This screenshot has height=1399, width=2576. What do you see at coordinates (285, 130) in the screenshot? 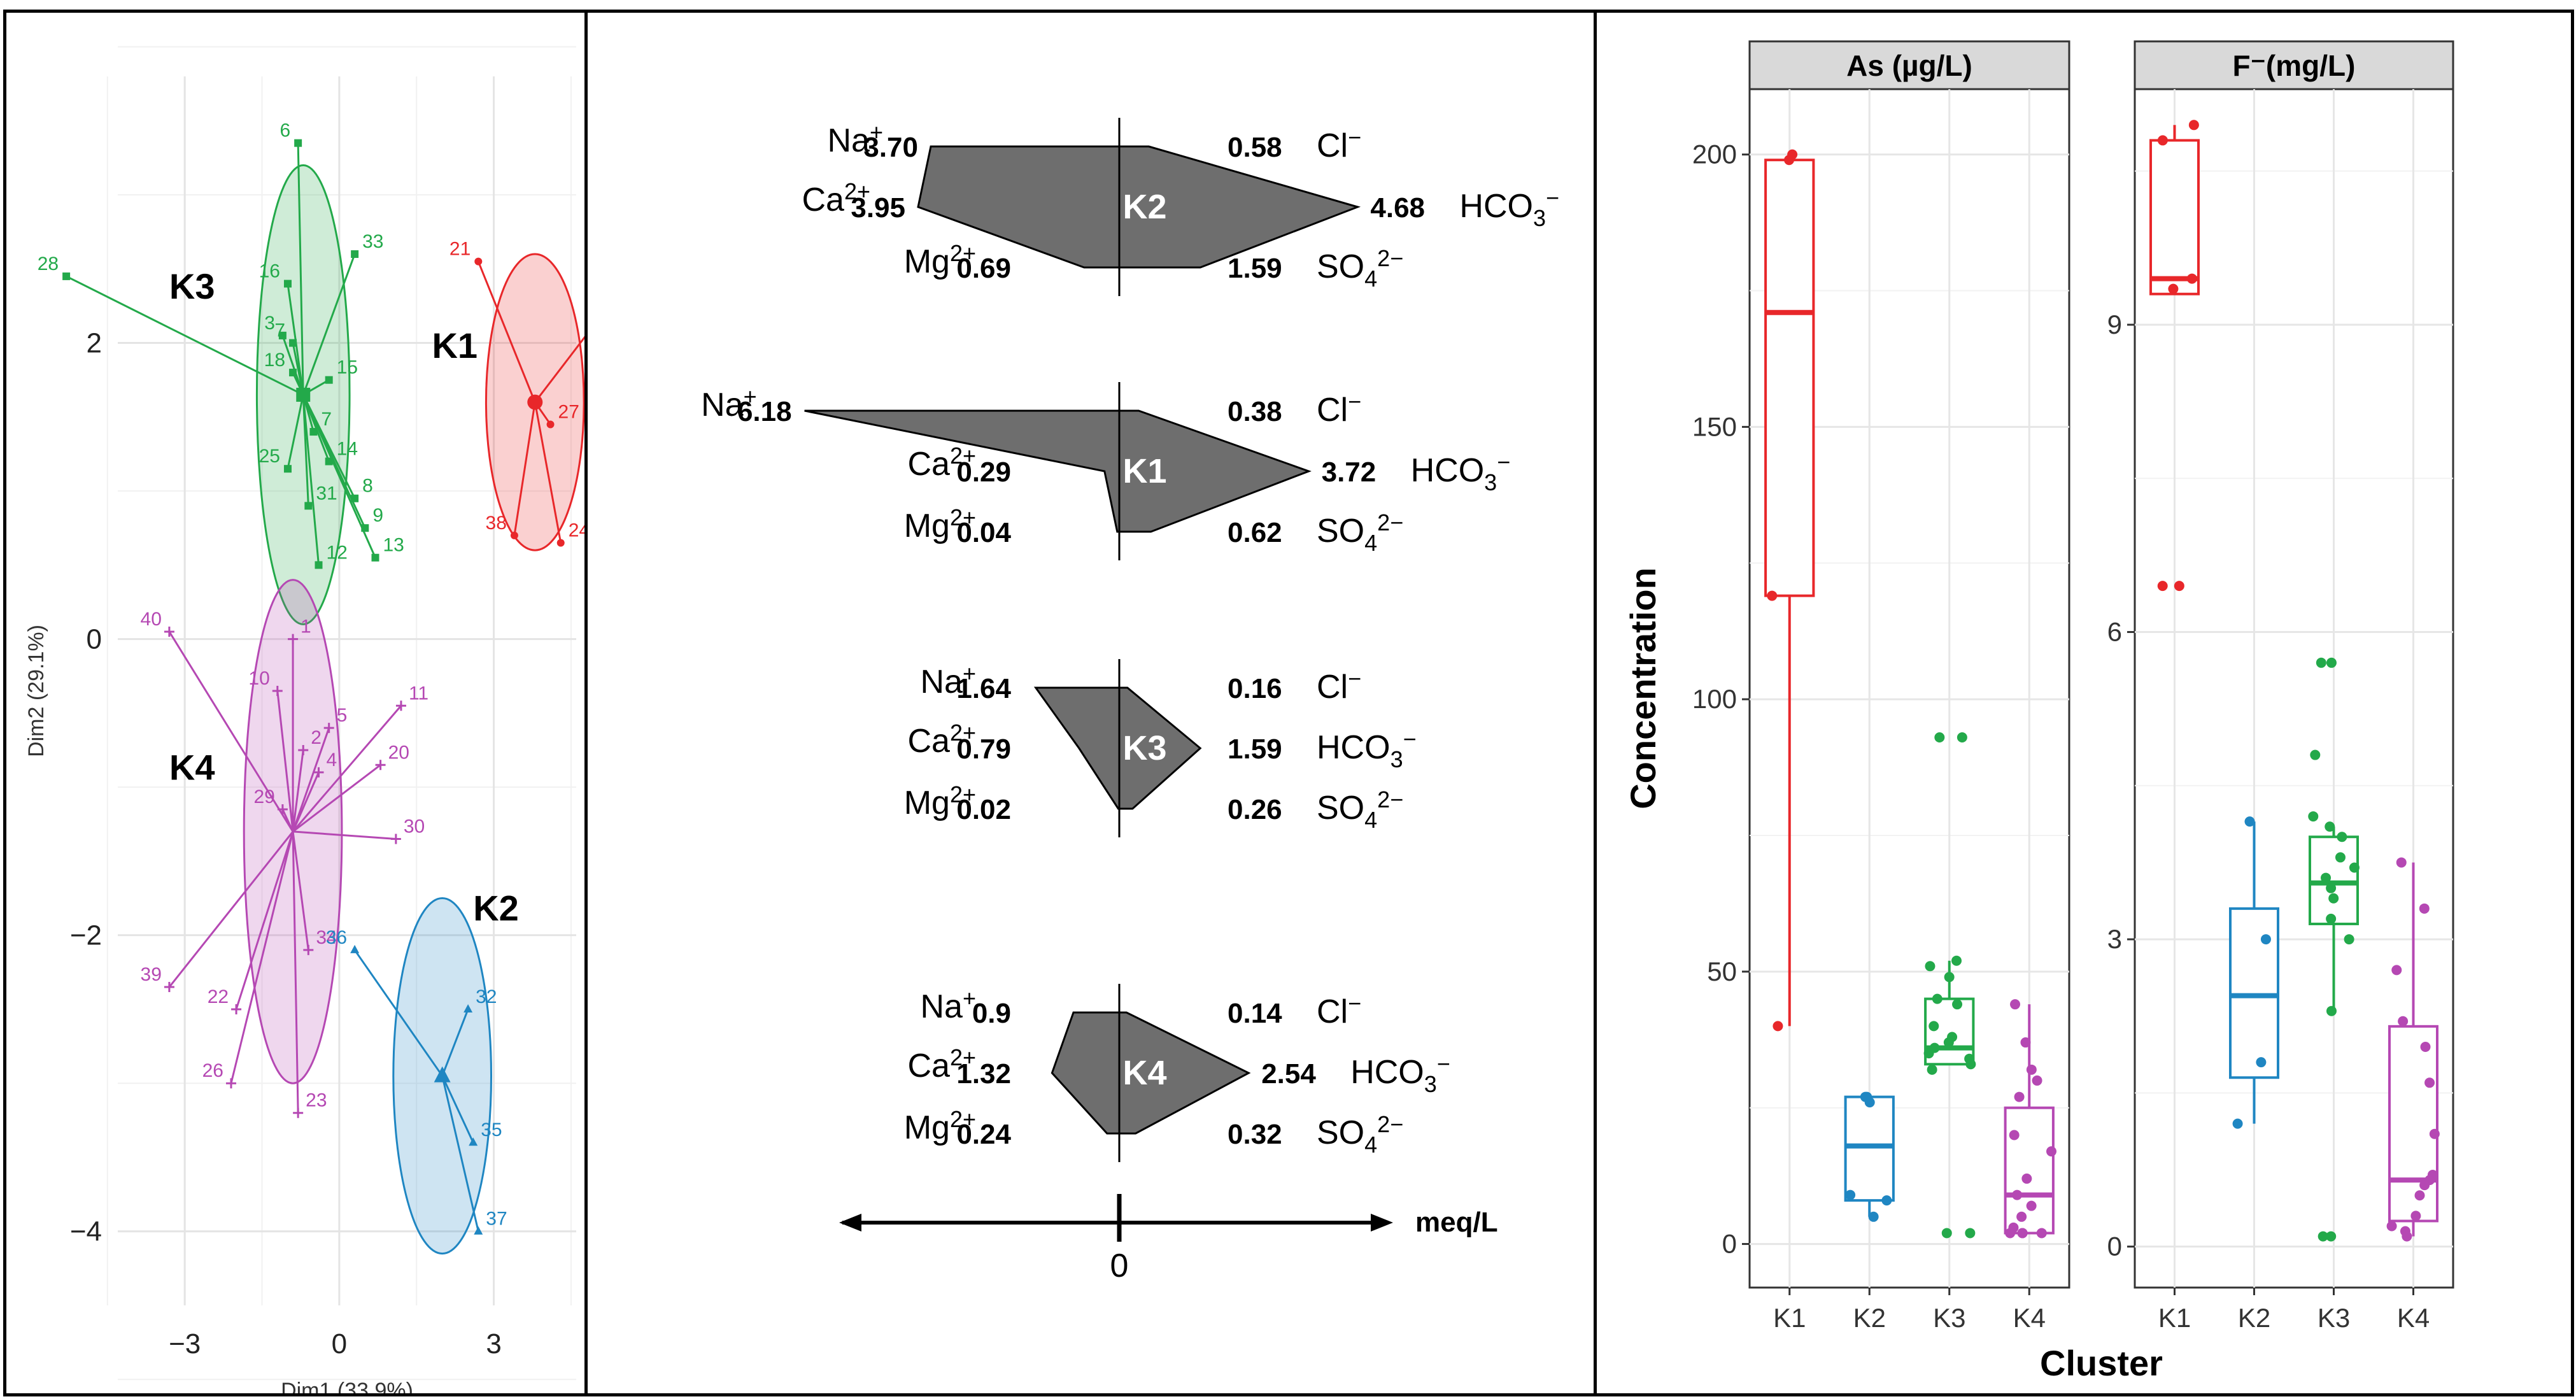
I see `point-label: 6` at bounding box center [285, 130].